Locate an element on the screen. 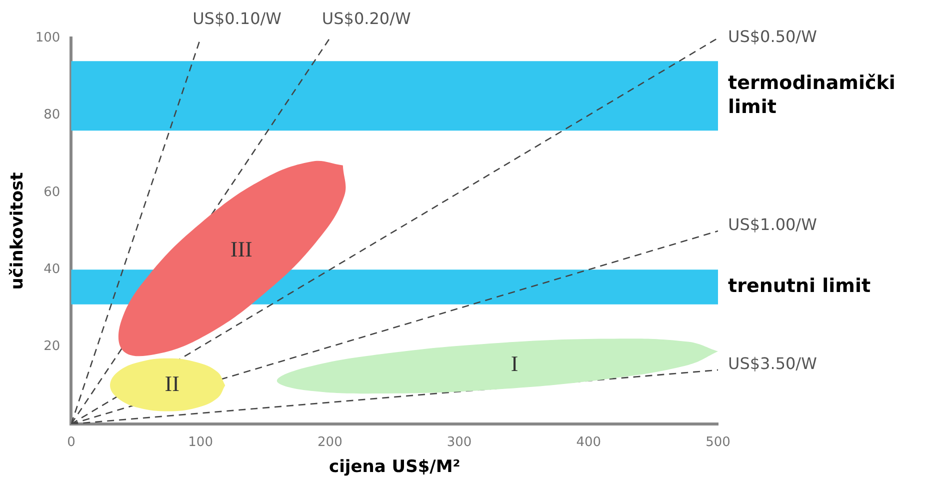  y-tick-label: 20 is located at coordinates (52, 346).